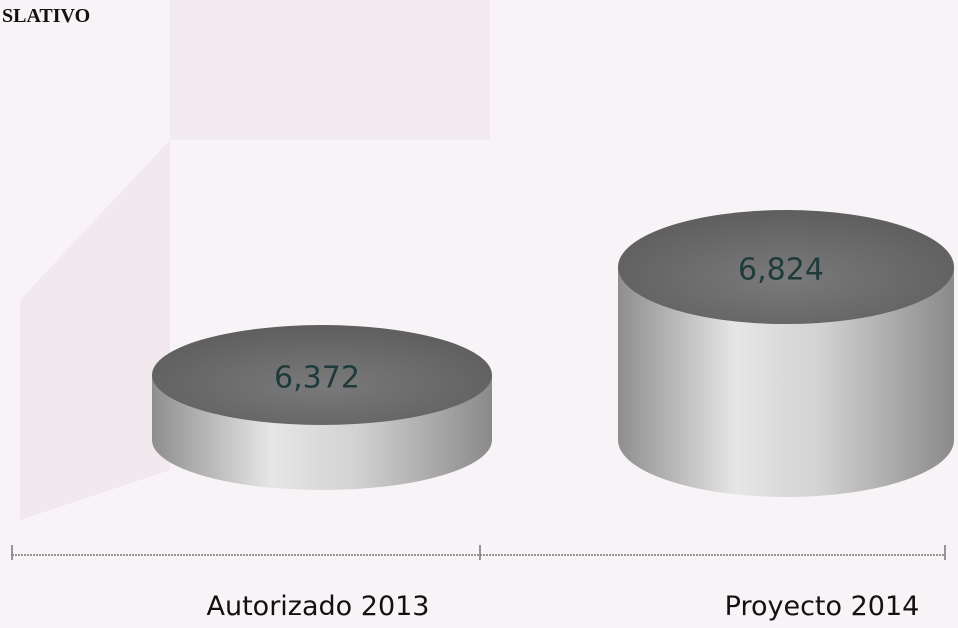  I want to click on chart-title: SLATIVO, so click(46, 16).